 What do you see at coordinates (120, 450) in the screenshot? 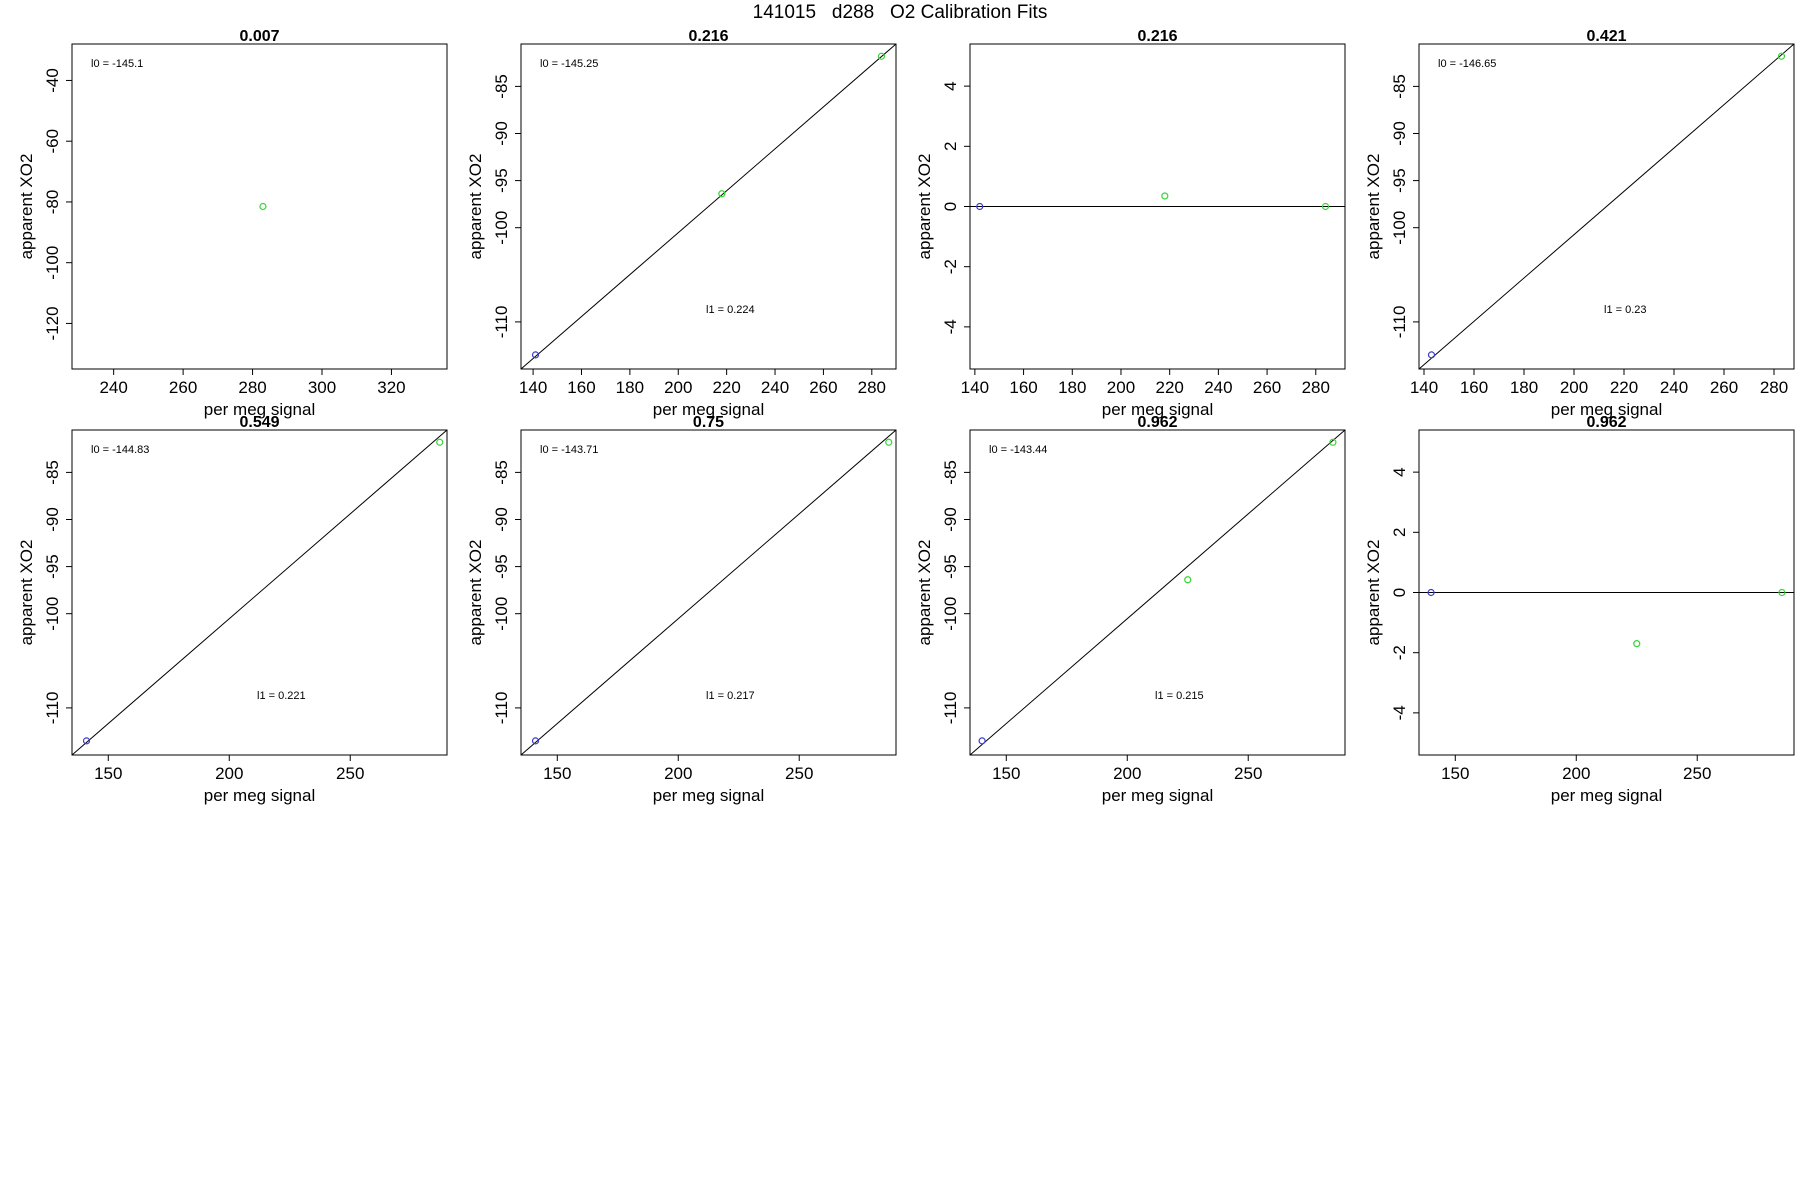
I see `l0-label: l0 = -144.83` at bounding box center [120, 450].